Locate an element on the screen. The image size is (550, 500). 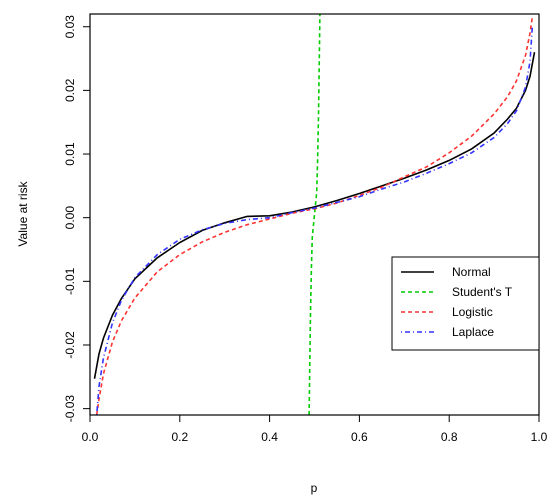
y-tick-label: 0.00 is located at coordinates (70, 218).